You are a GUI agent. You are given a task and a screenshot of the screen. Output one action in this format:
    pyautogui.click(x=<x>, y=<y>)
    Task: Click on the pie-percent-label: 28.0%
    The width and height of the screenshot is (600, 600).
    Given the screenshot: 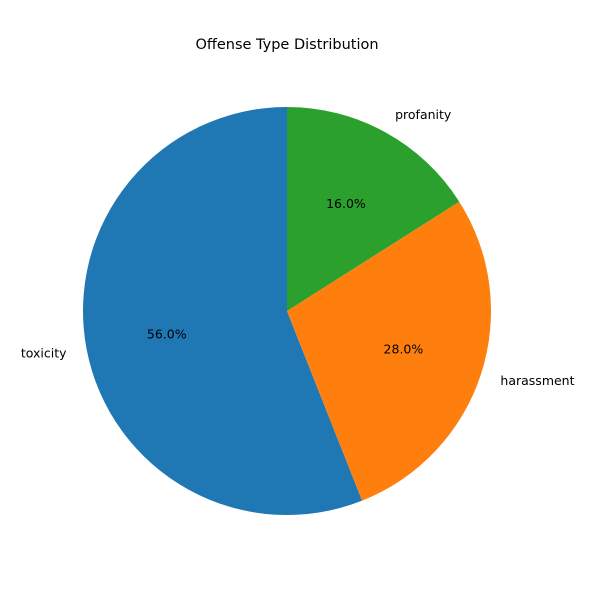 What is the action you would take?
    pyautogui.click(x=404, y=348)
    